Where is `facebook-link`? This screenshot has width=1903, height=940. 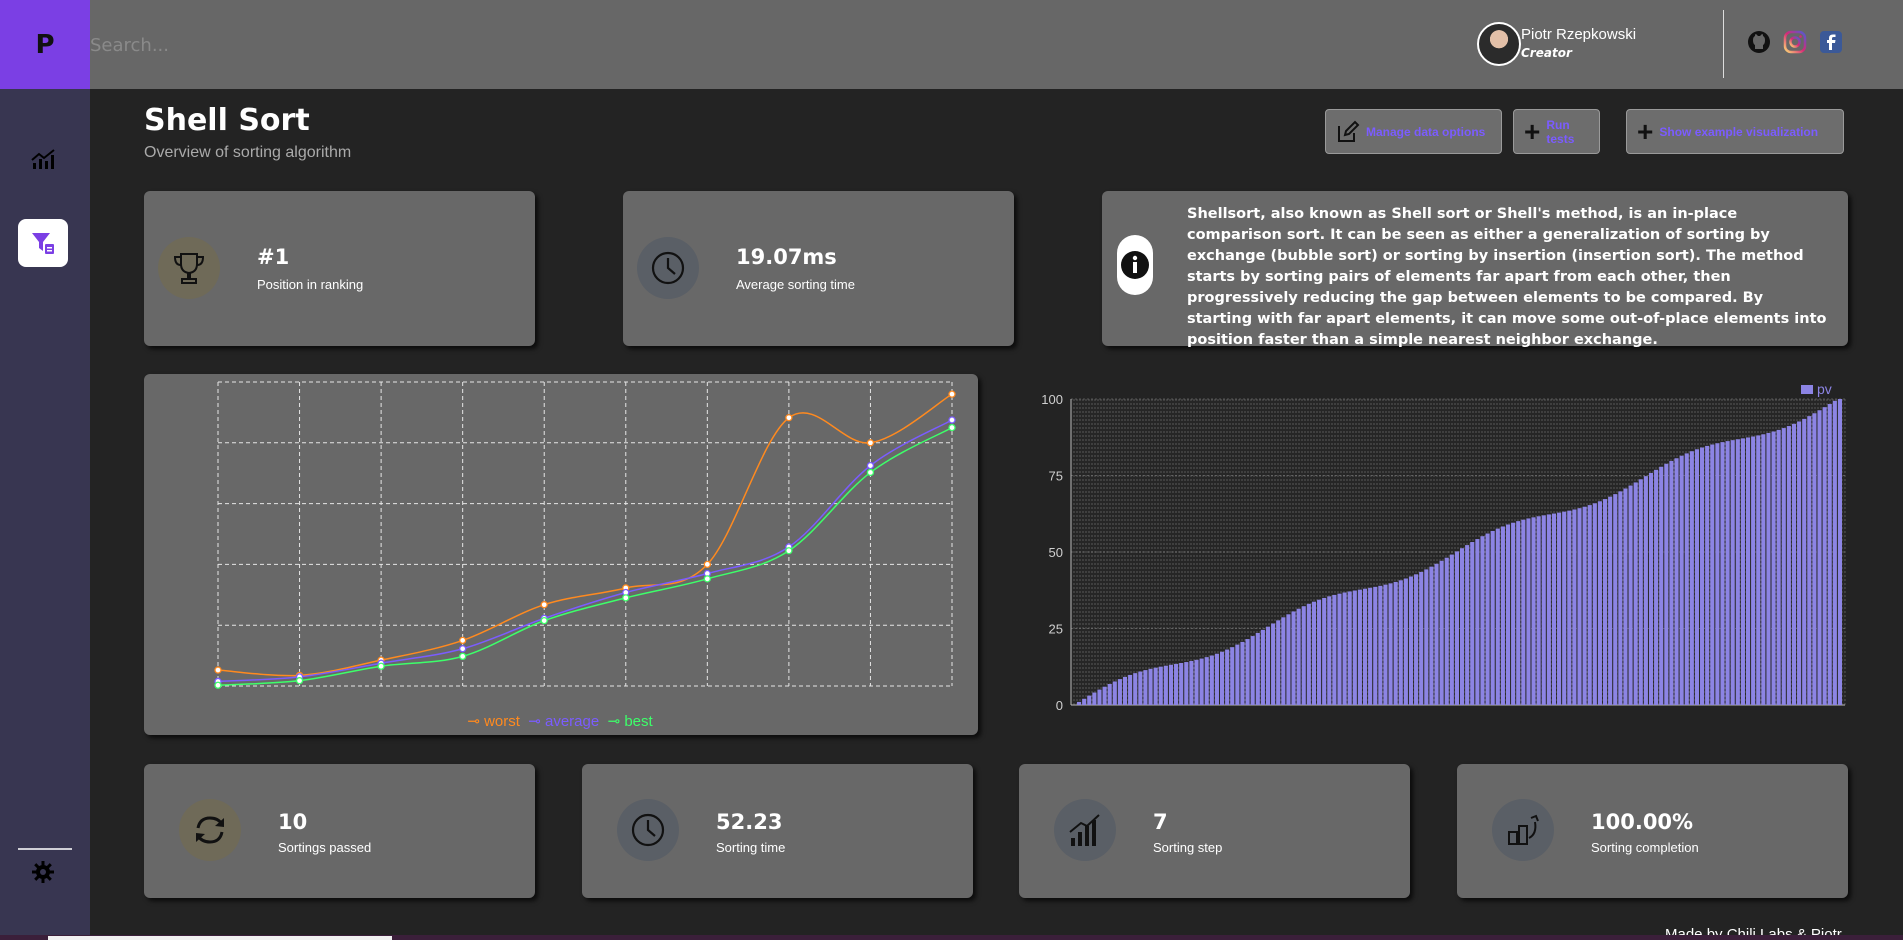
facebook-link is located at coordinates (1831, 42).